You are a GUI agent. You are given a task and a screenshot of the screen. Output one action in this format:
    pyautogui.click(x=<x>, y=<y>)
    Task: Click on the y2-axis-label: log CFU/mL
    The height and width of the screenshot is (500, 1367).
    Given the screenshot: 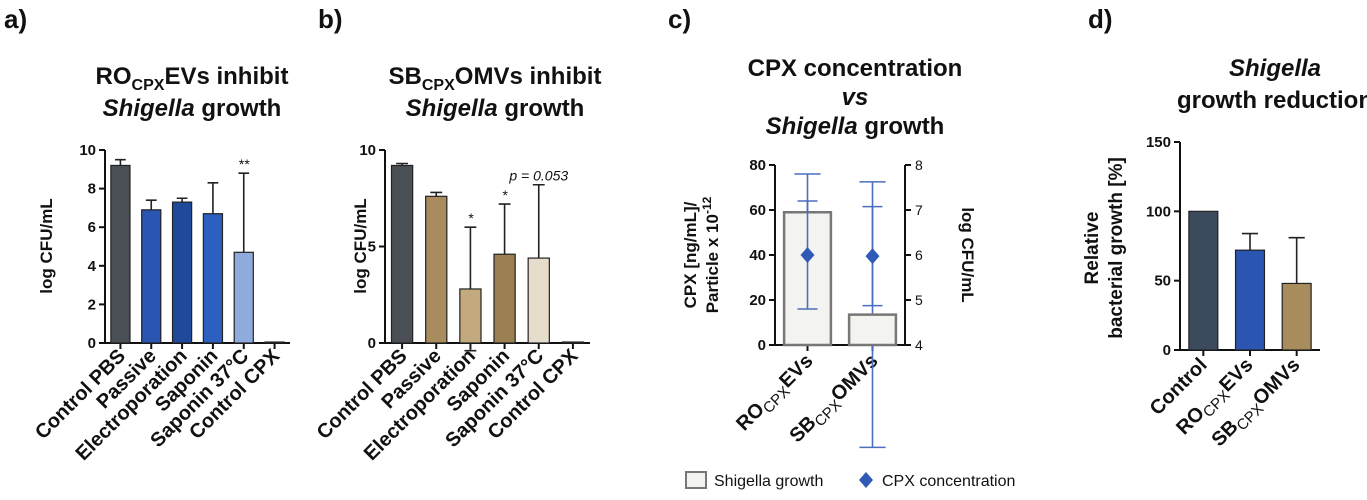 What is the action you would take?
    pyautogui.click(x=967, y=254)
    